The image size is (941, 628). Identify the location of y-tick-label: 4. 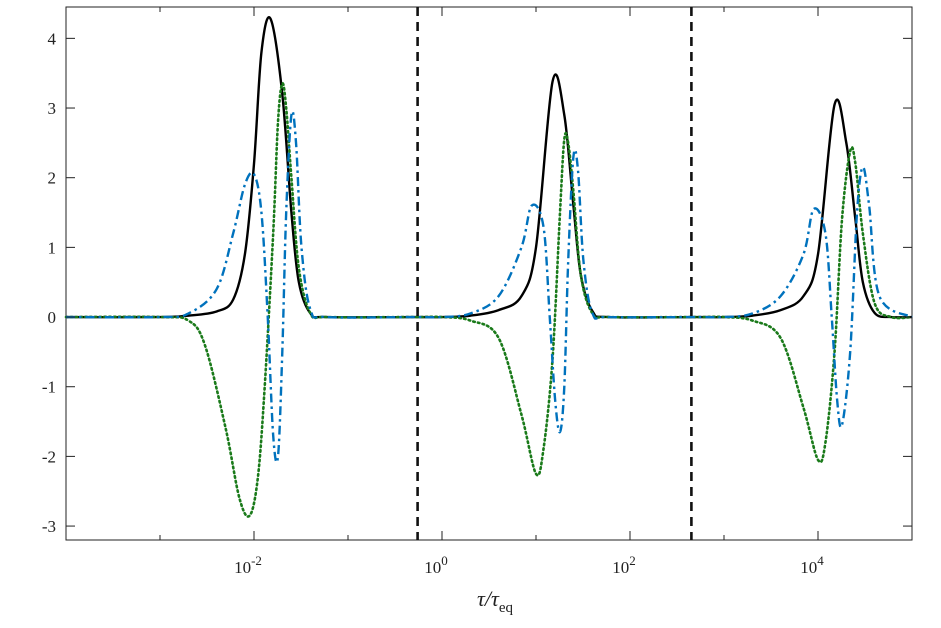
(52, 38).